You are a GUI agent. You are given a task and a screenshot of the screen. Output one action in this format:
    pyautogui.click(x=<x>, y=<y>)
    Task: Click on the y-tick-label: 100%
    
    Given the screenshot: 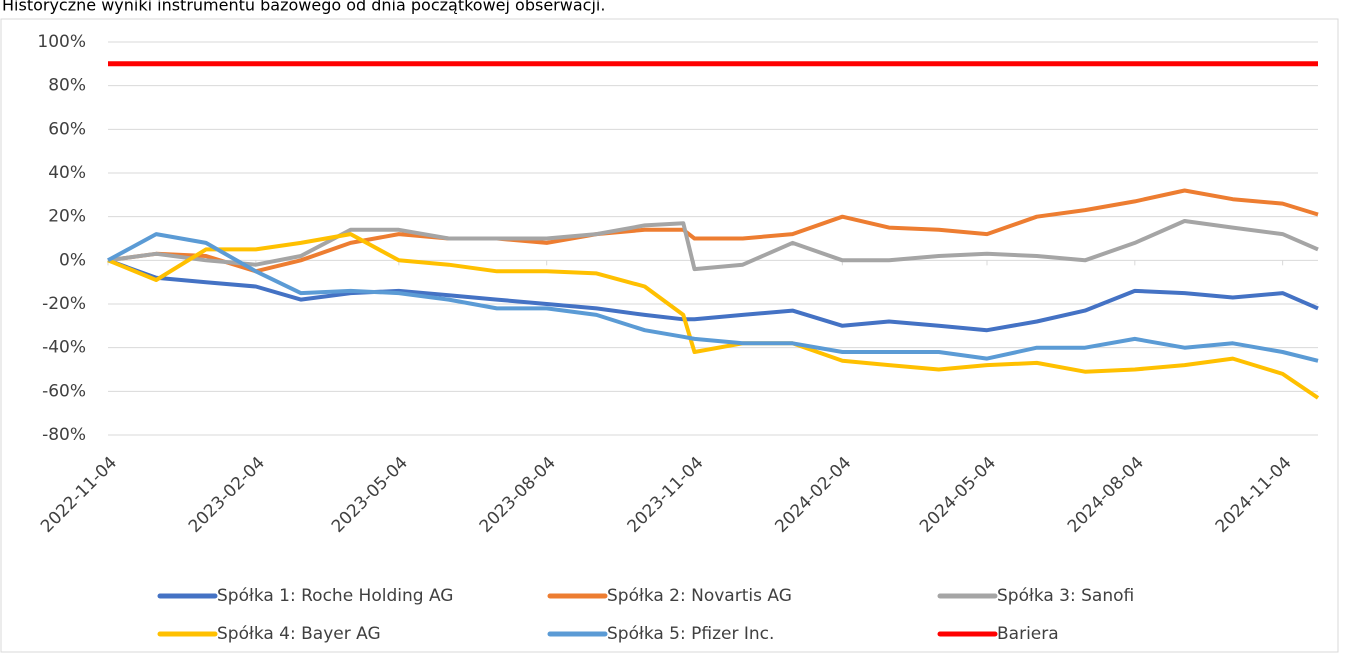 What is the action you would take?
    pyautogui.click(x=61, y=42)
    